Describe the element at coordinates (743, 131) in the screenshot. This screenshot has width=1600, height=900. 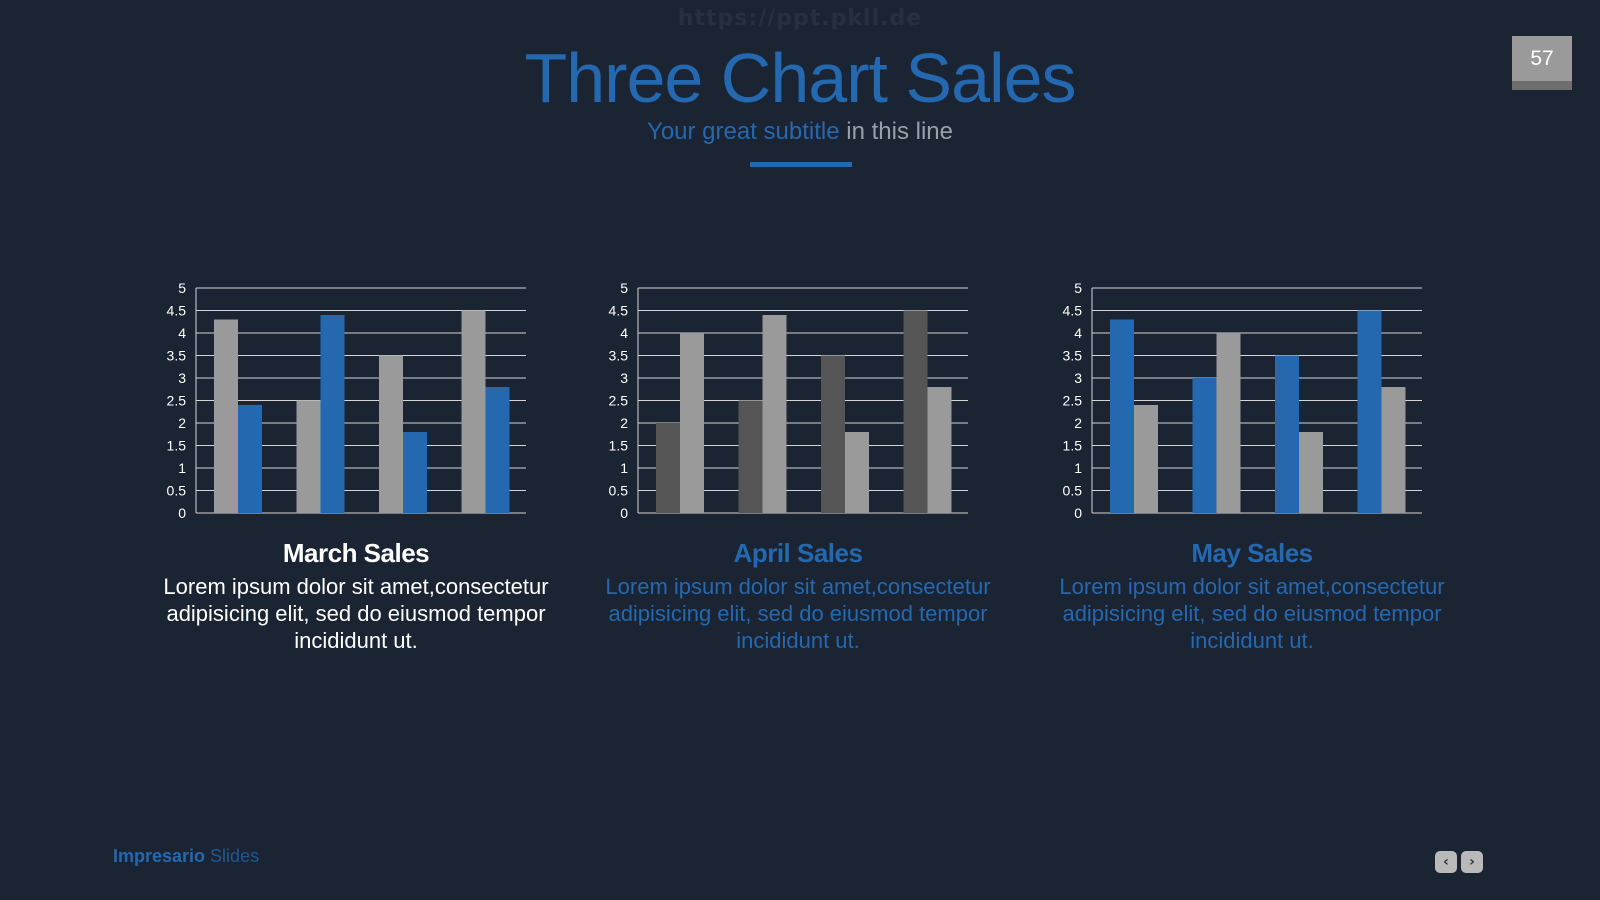
I see `subtitle-highlight: Your great subtitle` at that location.